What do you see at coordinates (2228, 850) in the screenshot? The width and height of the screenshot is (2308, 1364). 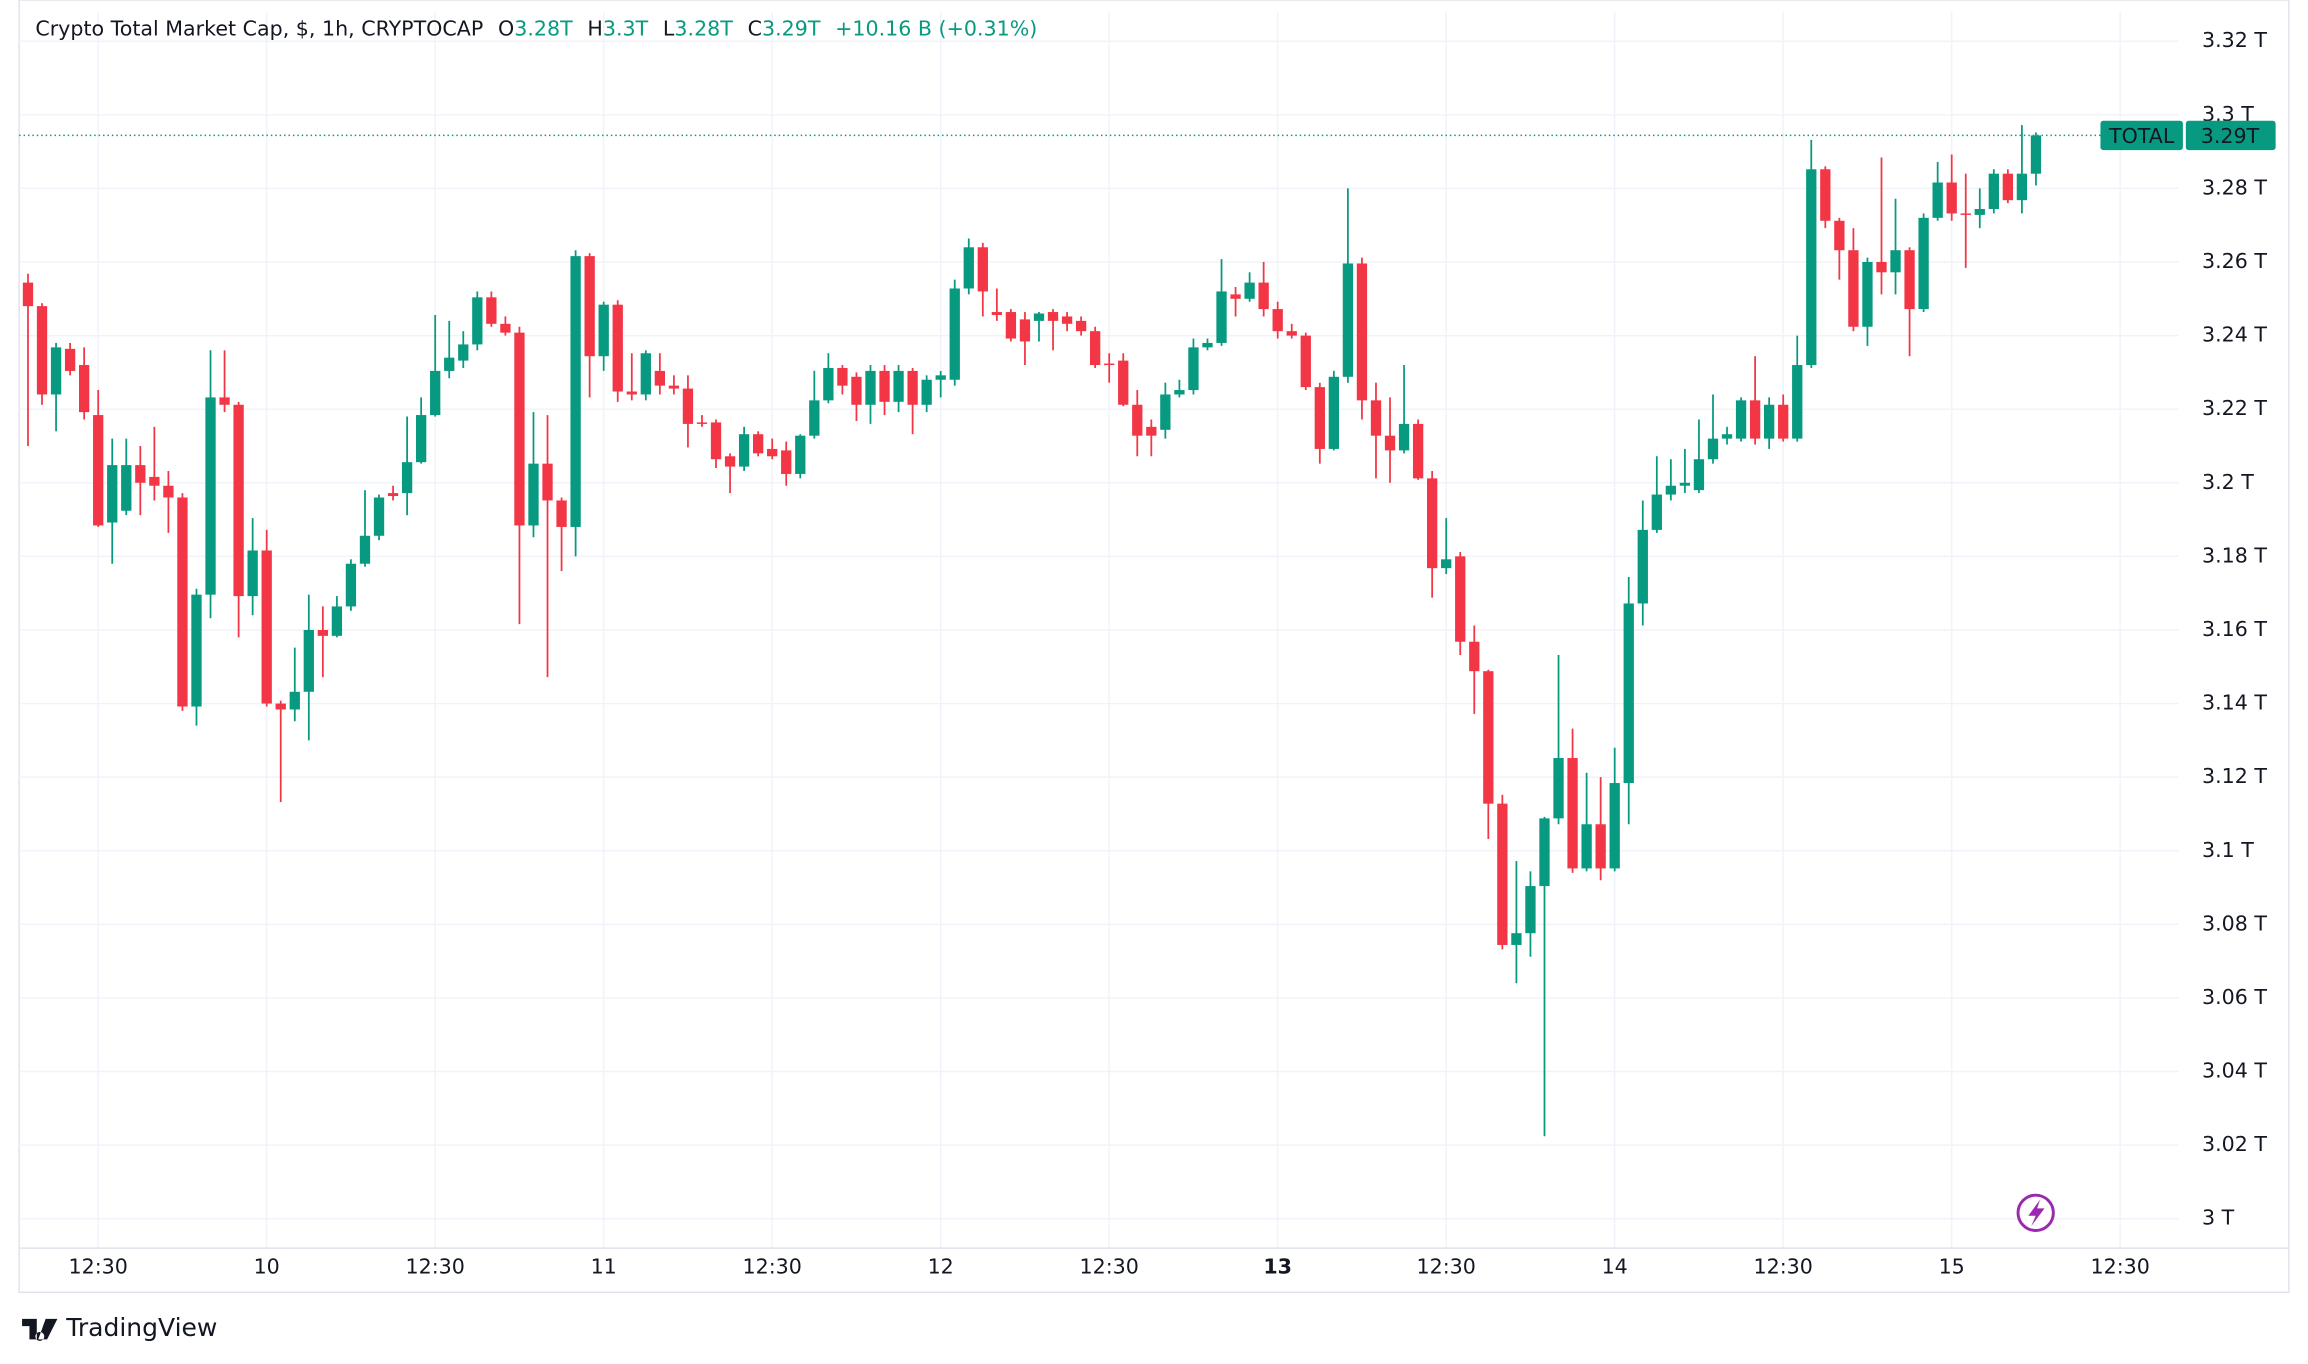 I see `y-tick-label: 3.1 T` at bounding box center [2228, 850].